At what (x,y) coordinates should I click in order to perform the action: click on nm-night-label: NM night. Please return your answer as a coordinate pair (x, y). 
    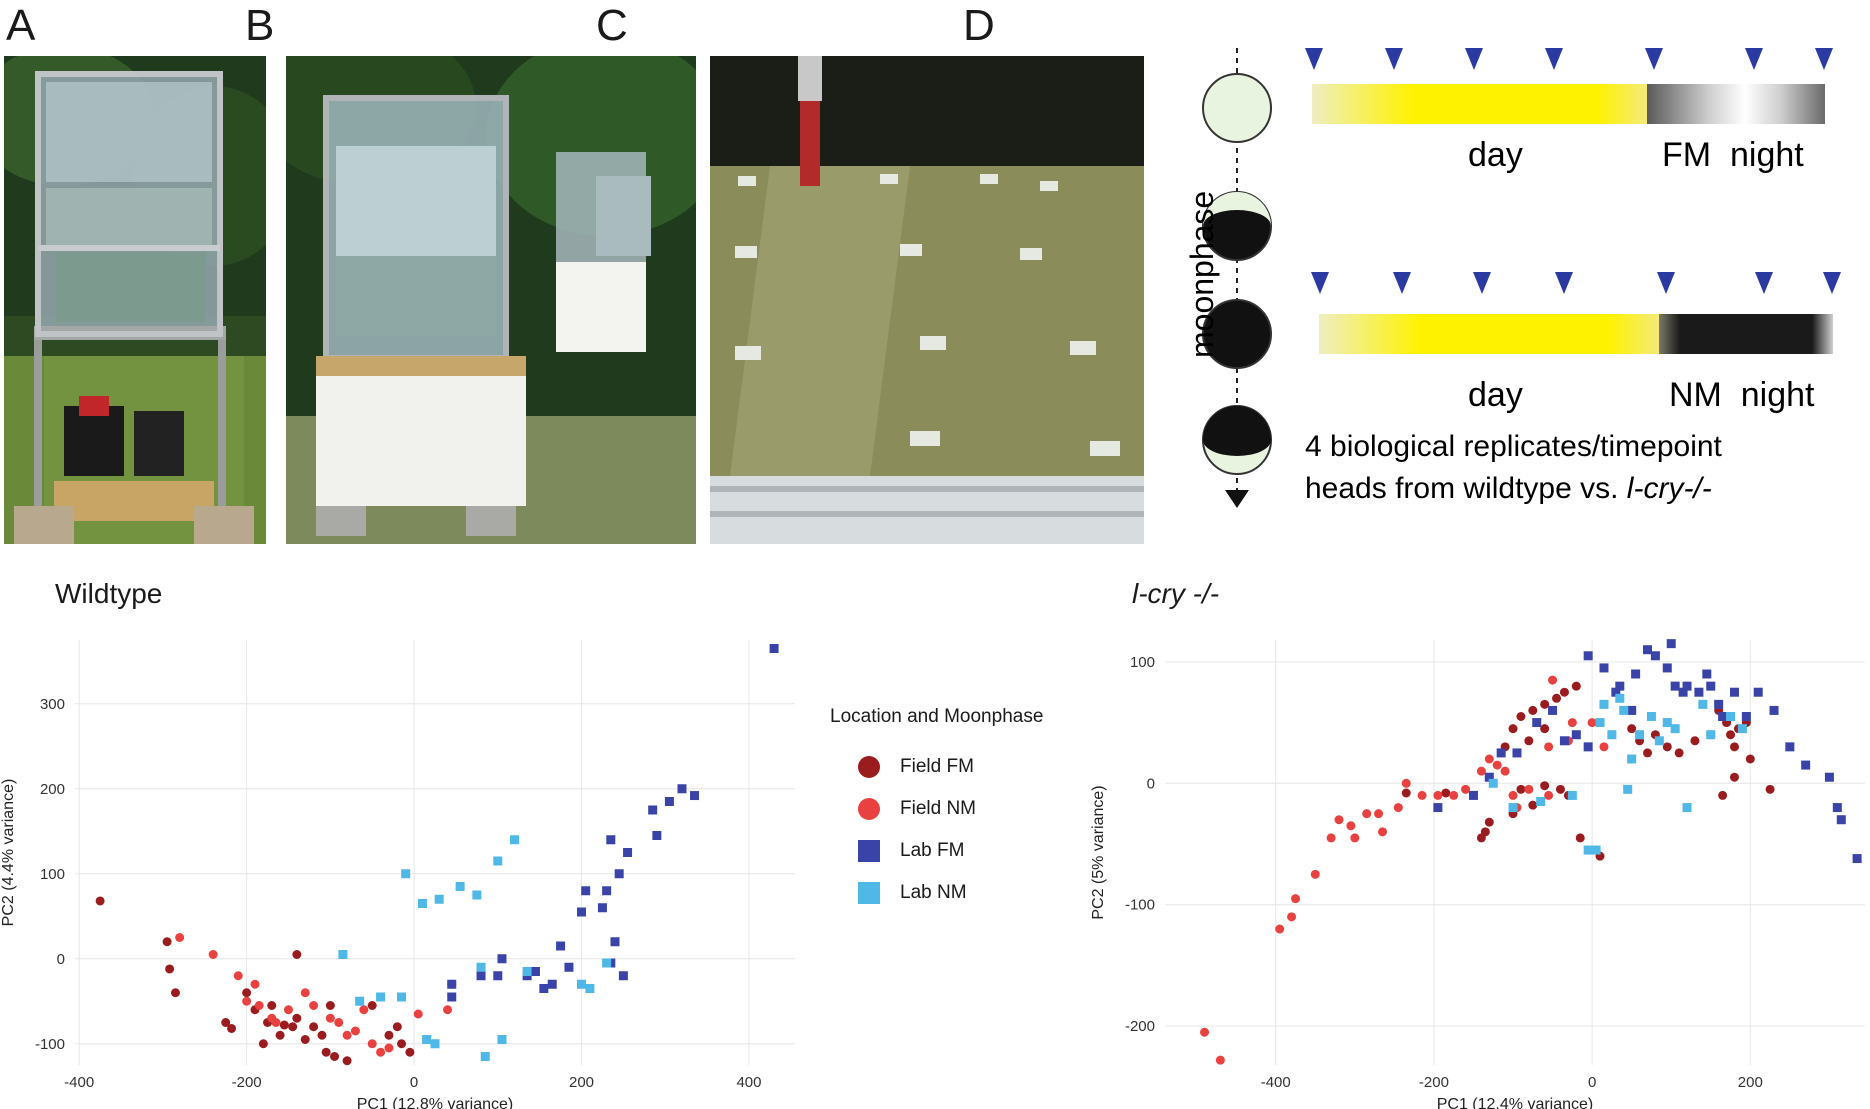
    Looking at the image, I should click on (1742, 395).